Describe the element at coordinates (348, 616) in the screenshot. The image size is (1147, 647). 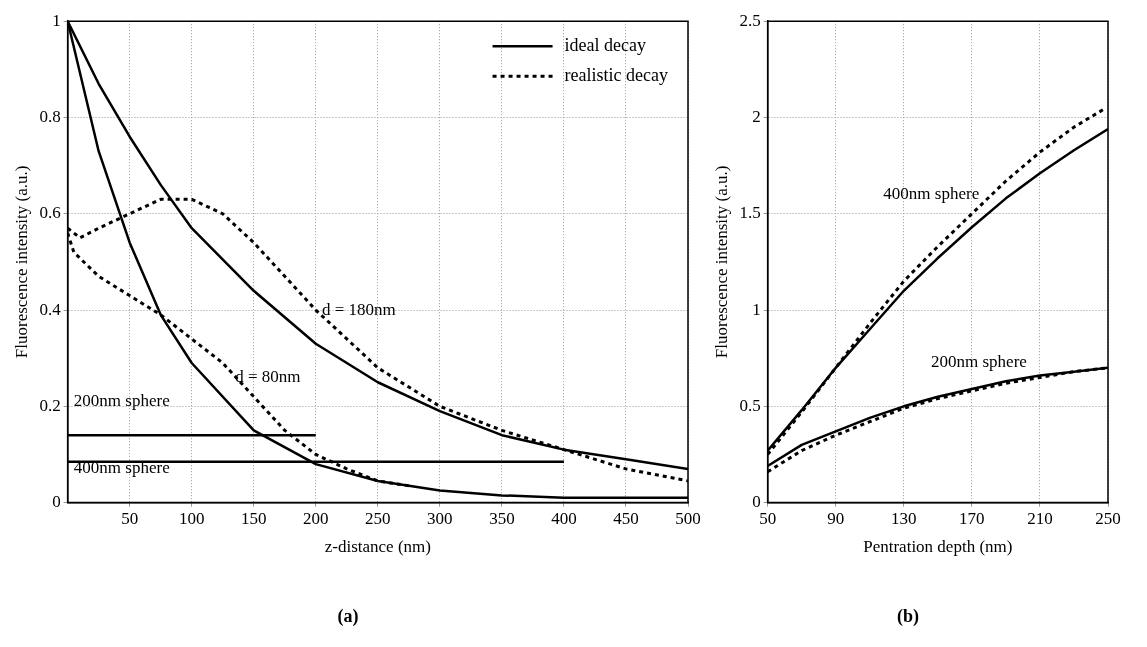
I see `text: (a)` at that location.